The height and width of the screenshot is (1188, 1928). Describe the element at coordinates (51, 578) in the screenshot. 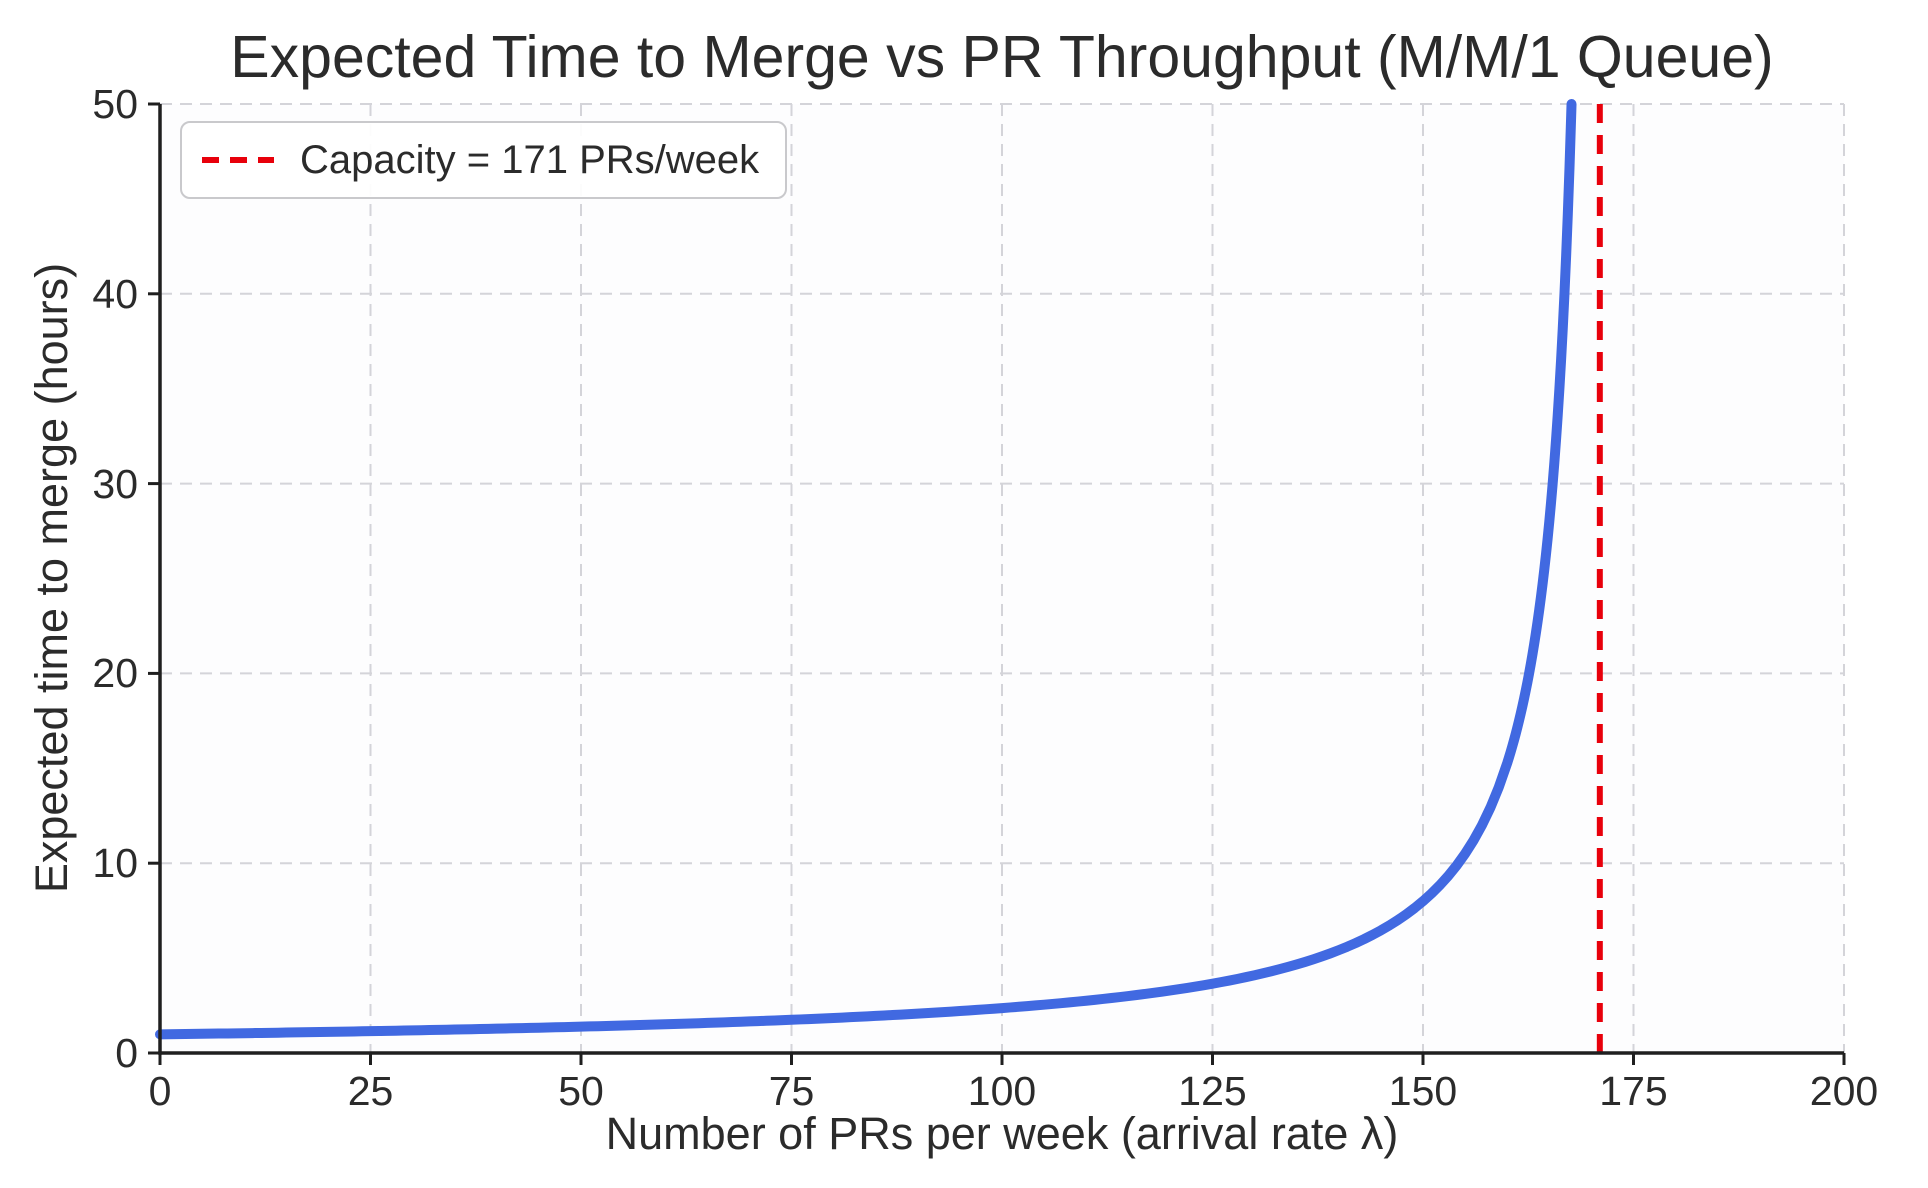

I see `y-axis-label: Expected time to merge (hours)` at that location.